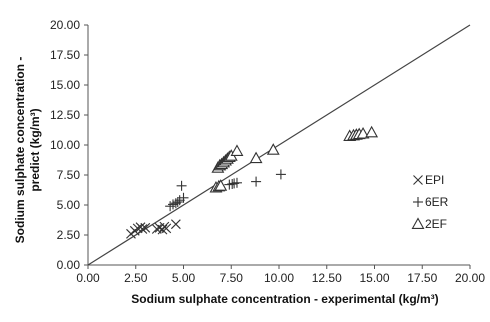 The image size is (490, 322). What do you see at coordinates (422, 278) in the screenshot?
I see `x-tick-label: 17.50` at bounding box center [422, 278].